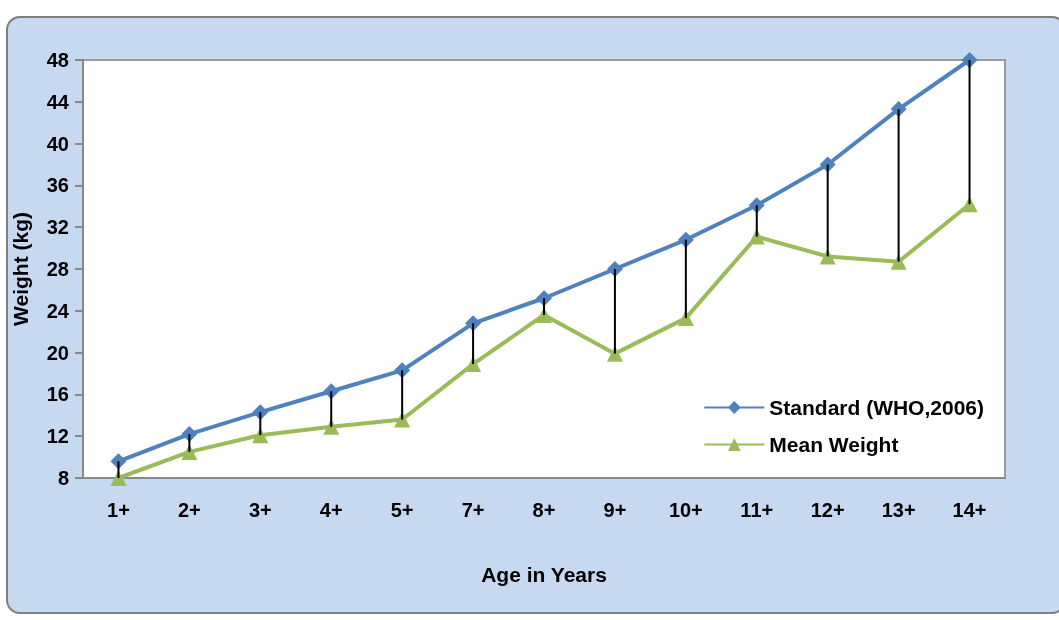 The image size is (1059, 620). What do you see at coordinates (57, 352) in the screenshot?
I see `y-tick-label: 20` at bounding box center [57, 352].